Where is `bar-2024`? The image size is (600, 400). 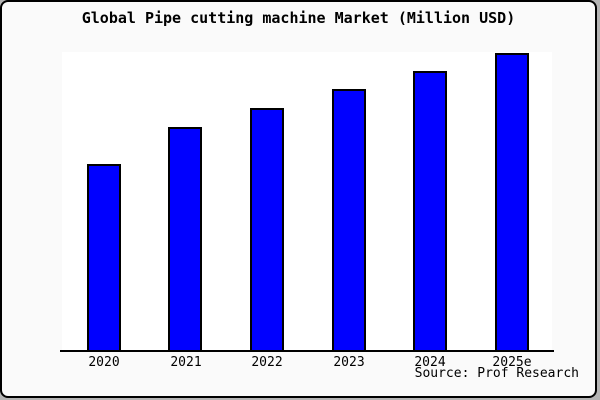 bar-2024 is located at coordinates (430, 211).